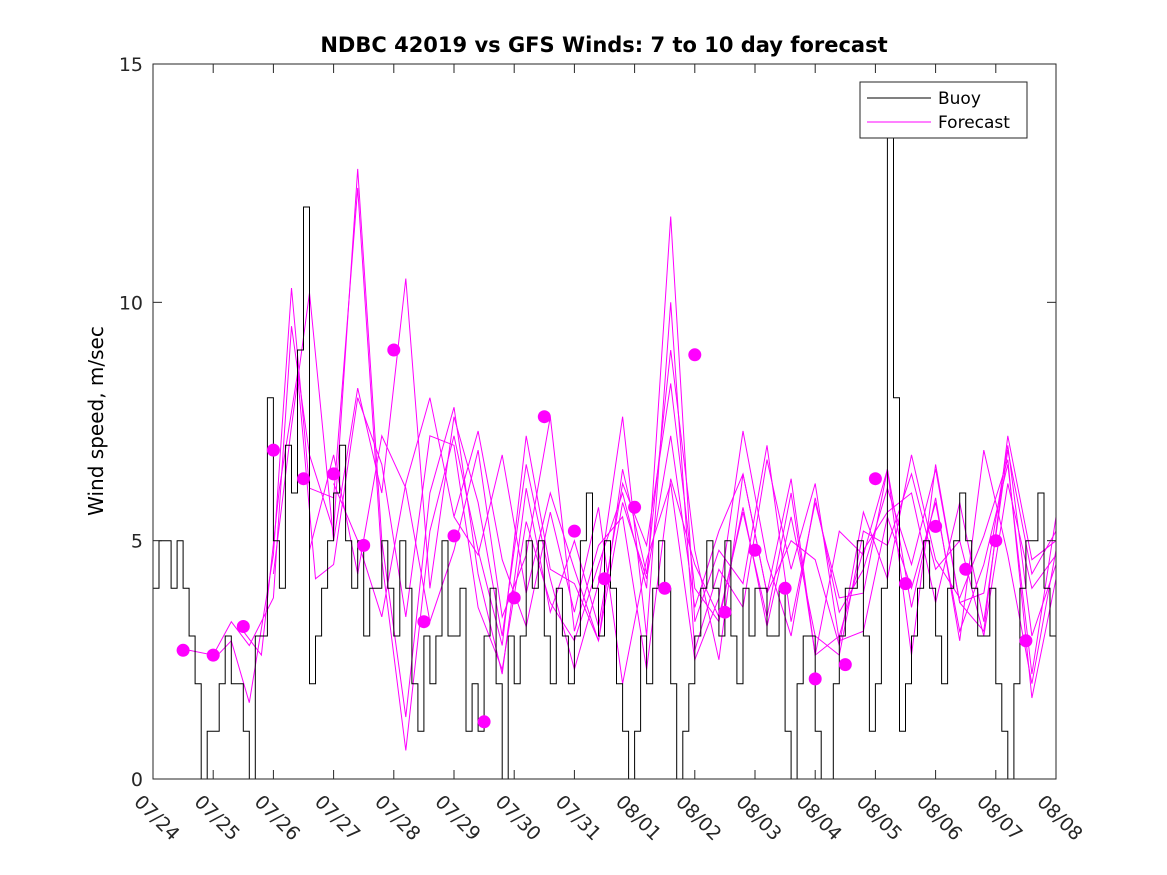 The height and width of the screenshot is (875, 1167). I want to click on legend-box, so click(943, 110).